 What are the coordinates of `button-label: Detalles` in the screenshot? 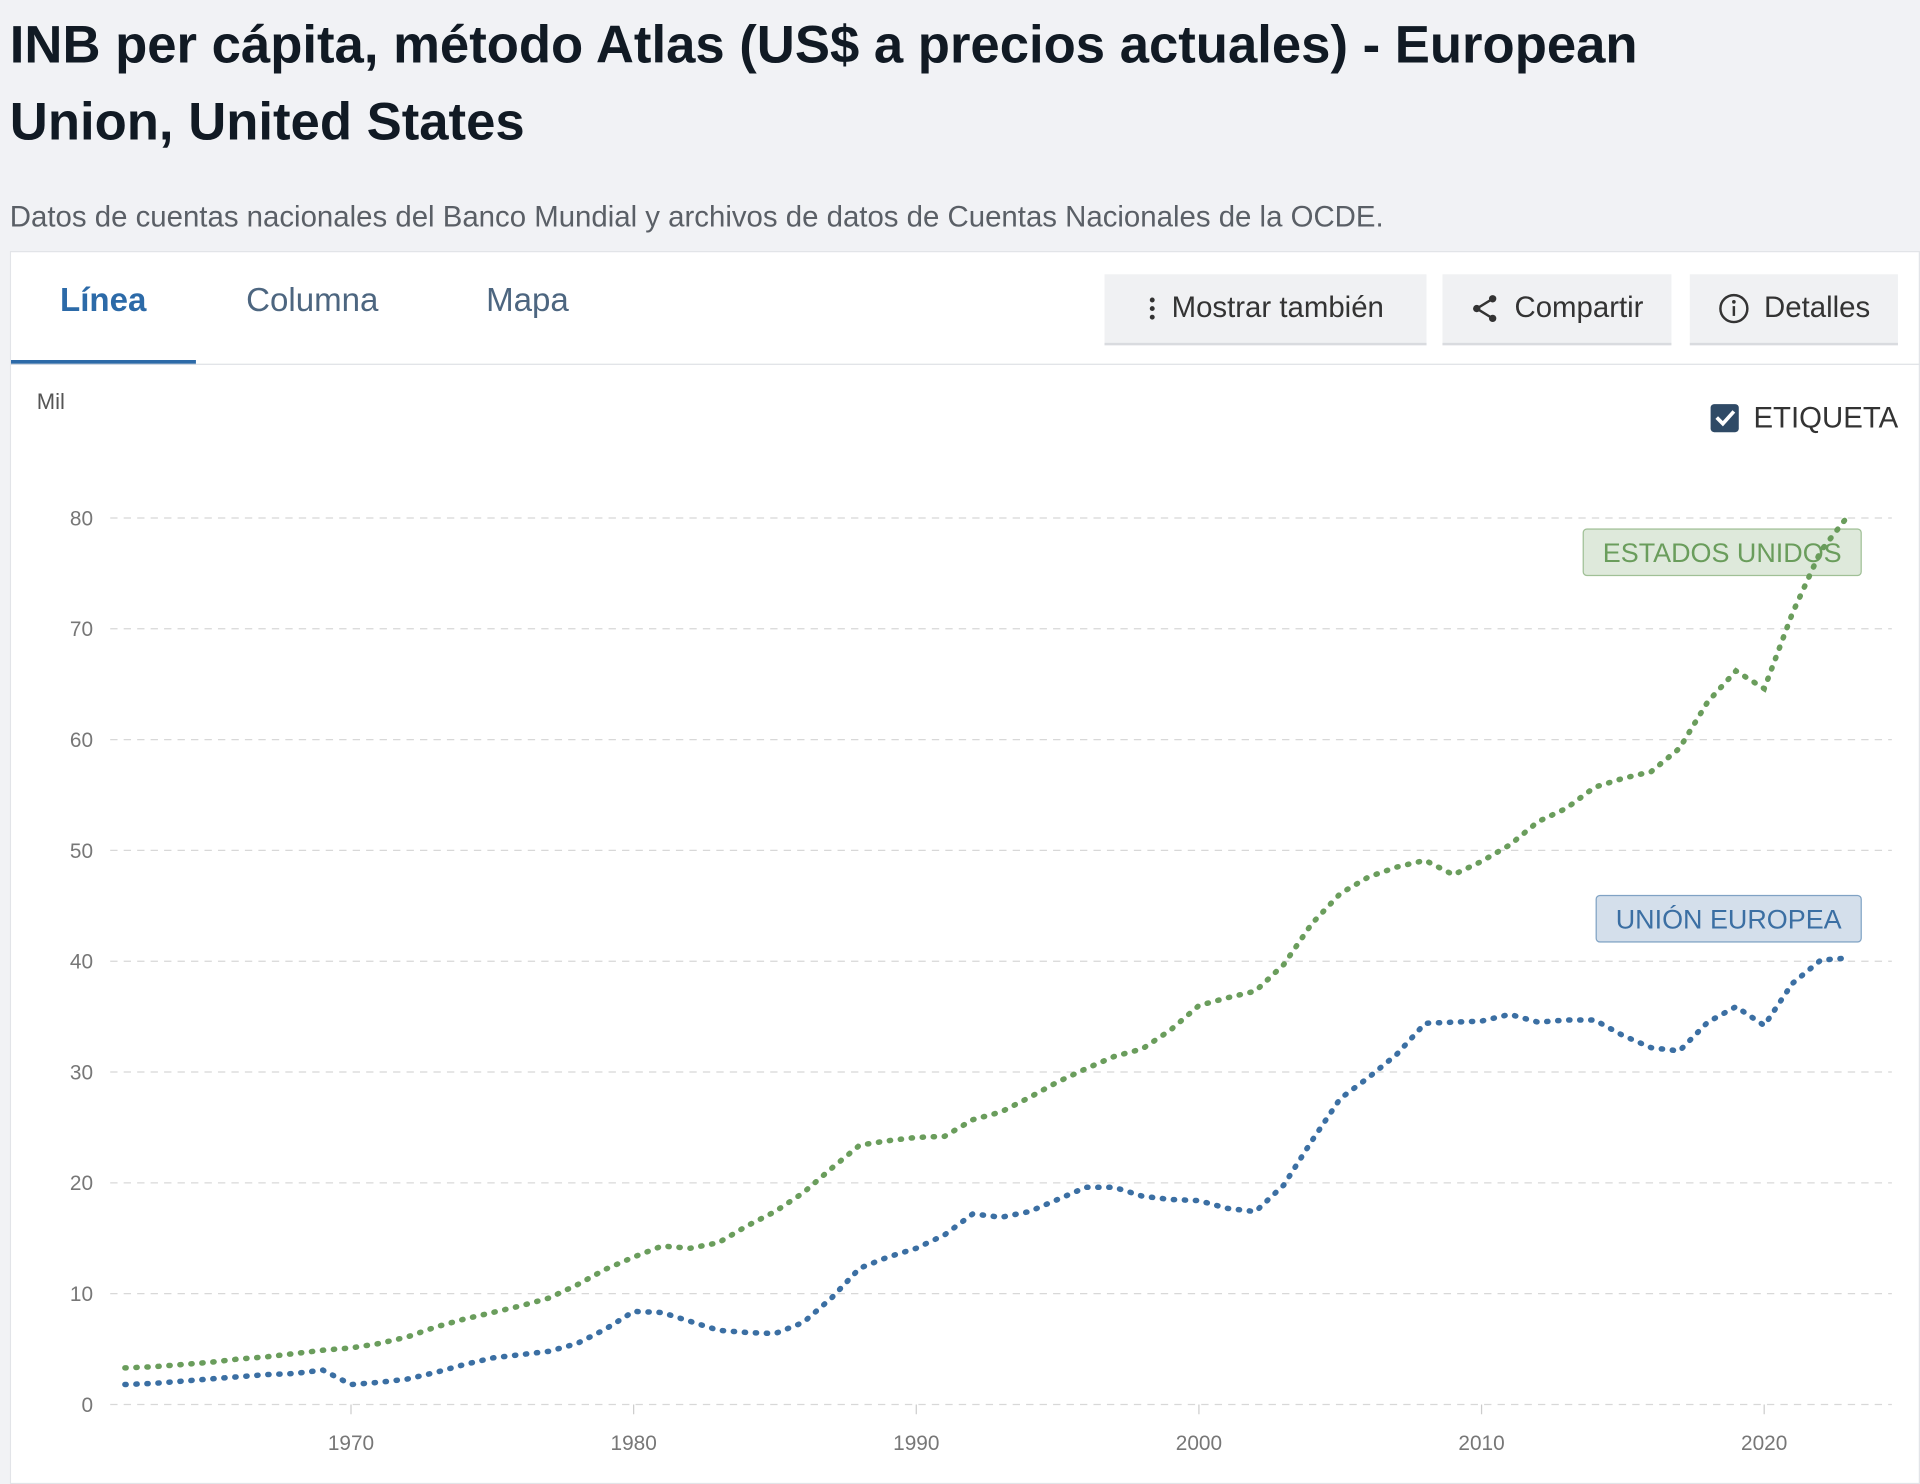 It's located at (1817, 308).